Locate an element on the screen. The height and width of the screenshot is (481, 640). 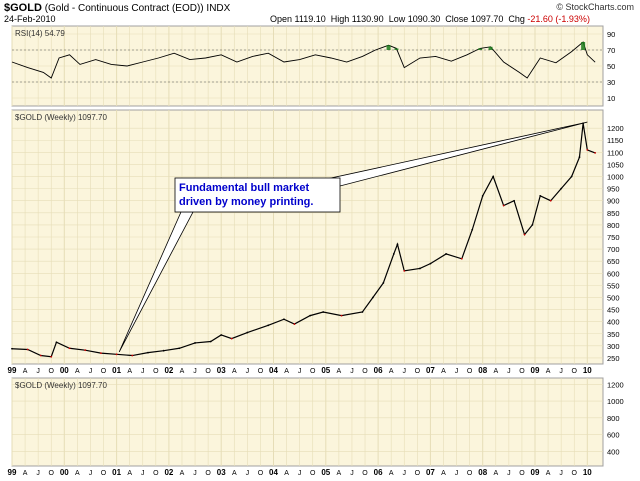
lower-xtick-15: O is located at coordinates (208, 473).